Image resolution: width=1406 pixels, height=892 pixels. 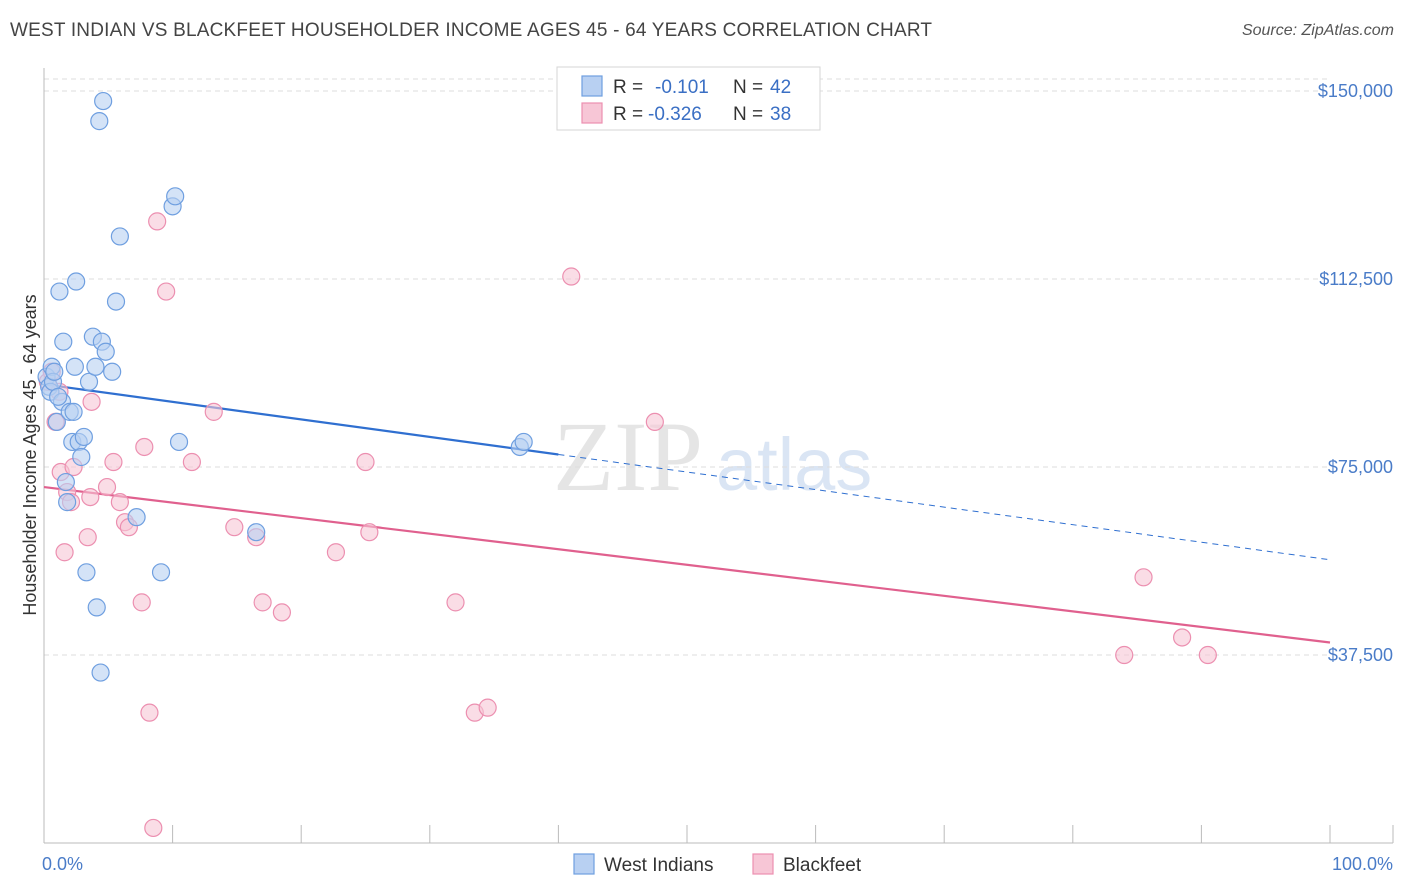 What do you see at coordinates (30, 454) in the screenshot?
I see `y-axis-title: Householder Income Ages 45 - 64 years` at bounding box center [30, 454].